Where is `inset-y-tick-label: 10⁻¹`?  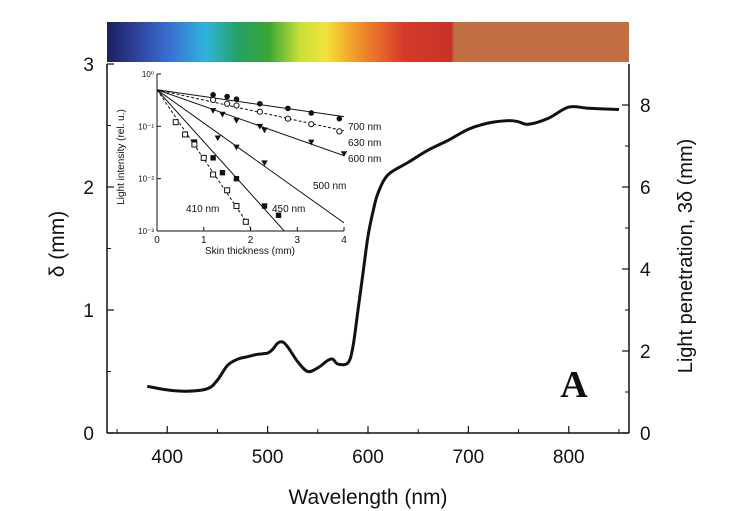
inset-y-tick-label: 10⁻¹ is located at coordinates (146, 126).